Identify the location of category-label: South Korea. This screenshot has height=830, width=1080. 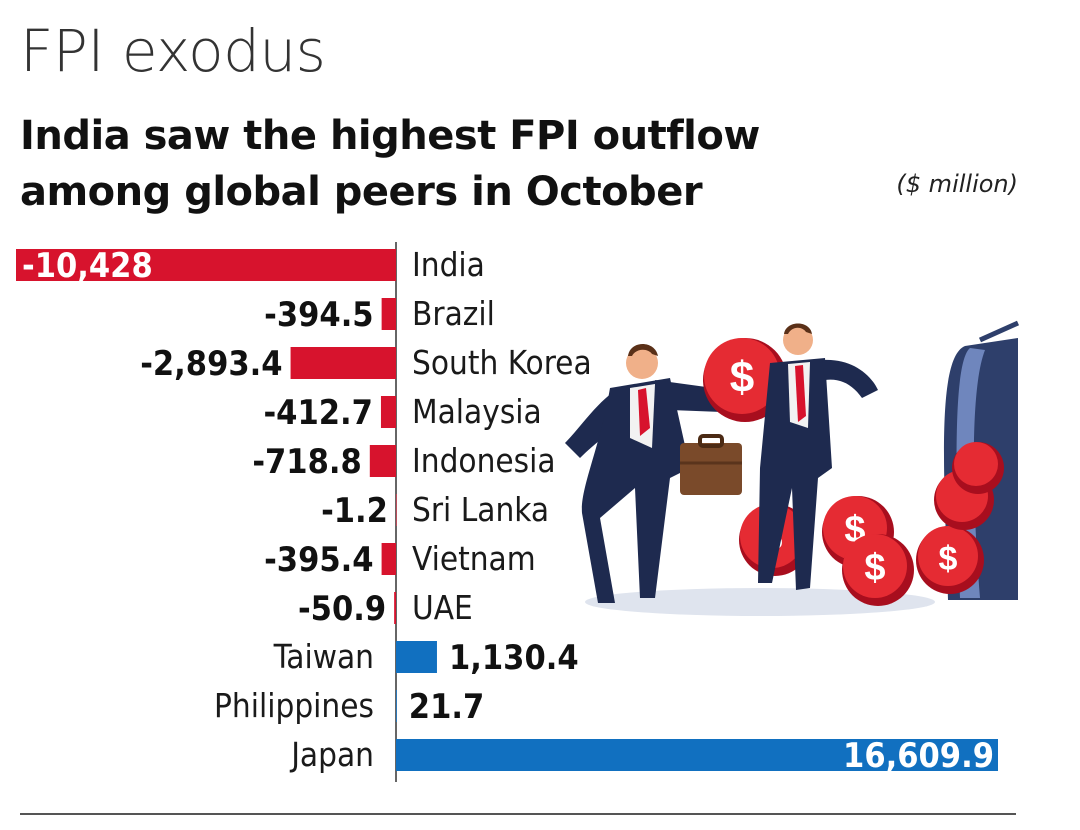
(502, 362).